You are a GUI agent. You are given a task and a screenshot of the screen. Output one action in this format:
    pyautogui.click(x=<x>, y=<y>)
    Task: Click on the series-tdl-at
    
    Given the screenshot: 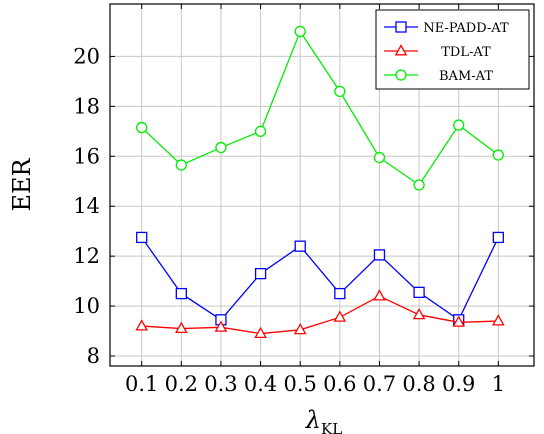 What is the action you would take?
    pyautogui.click(x=320, y=313)
    